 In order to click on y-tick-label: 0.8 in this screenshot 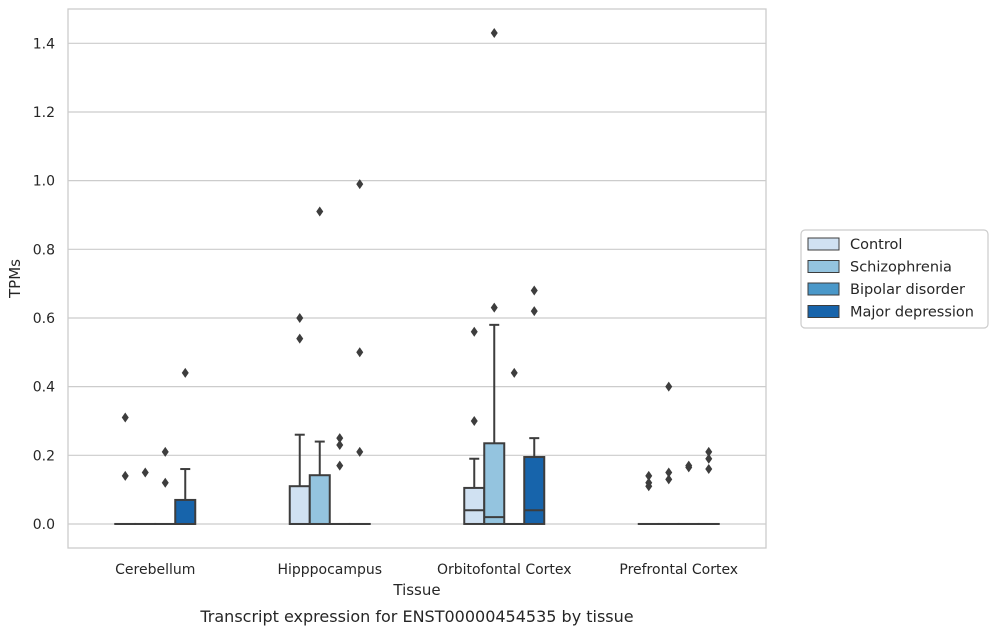, I will do `click(44, 250)`.